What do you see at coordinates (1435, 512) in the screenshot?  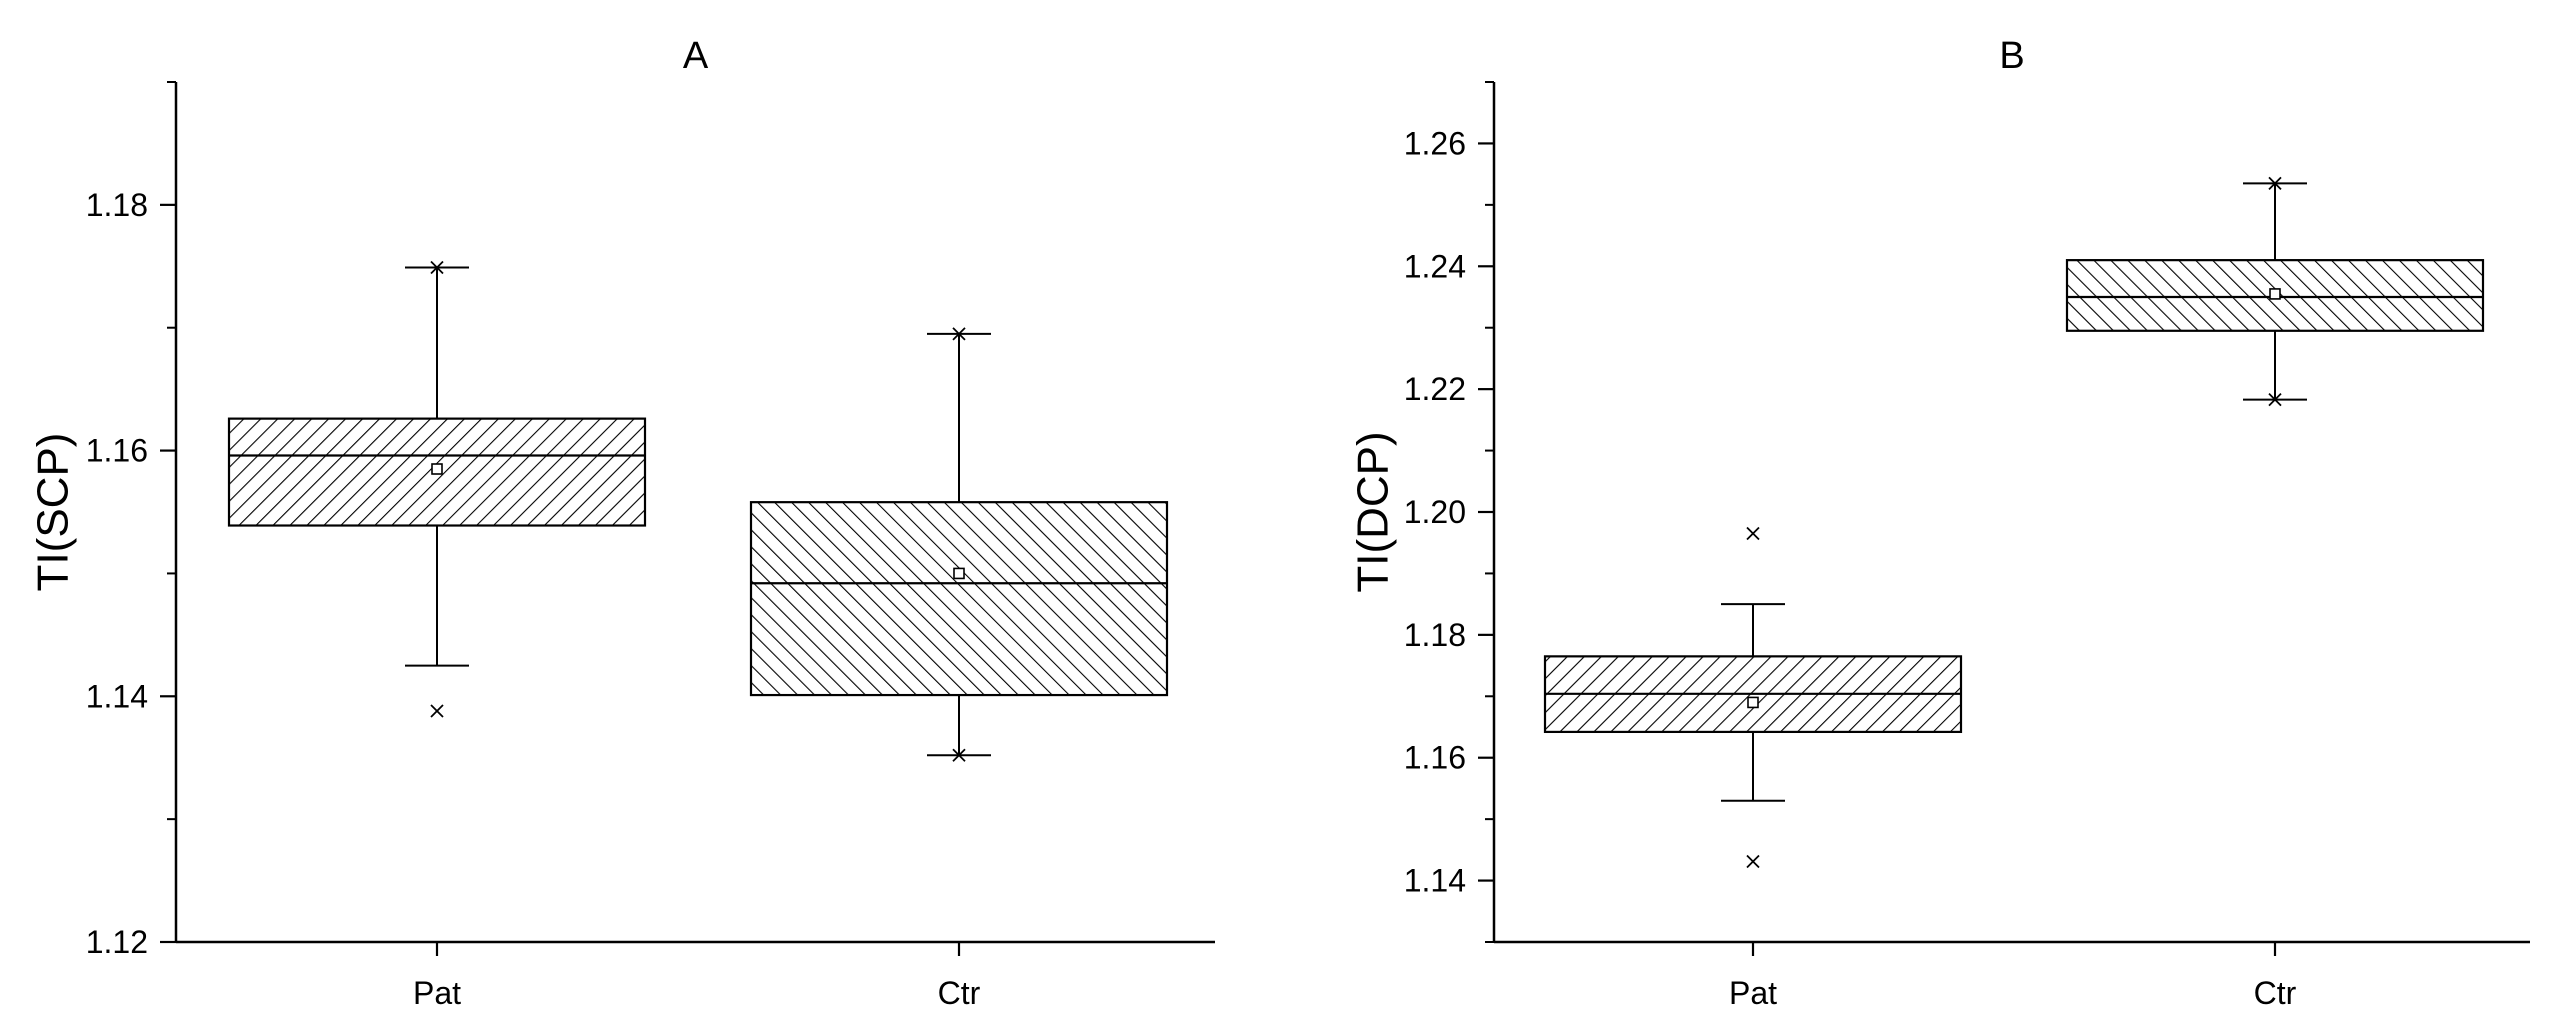 I see `y-tick-label: 1.20` at bounding box center [1435, 512].